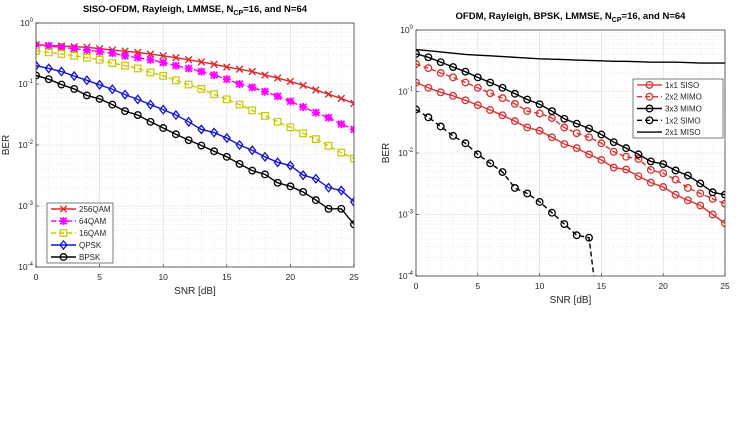 The image size is (750, 427). Describe the element at coordinates (669, 120) in the screenshot. I see `legend-item: 1x2 SIMO` at that location.